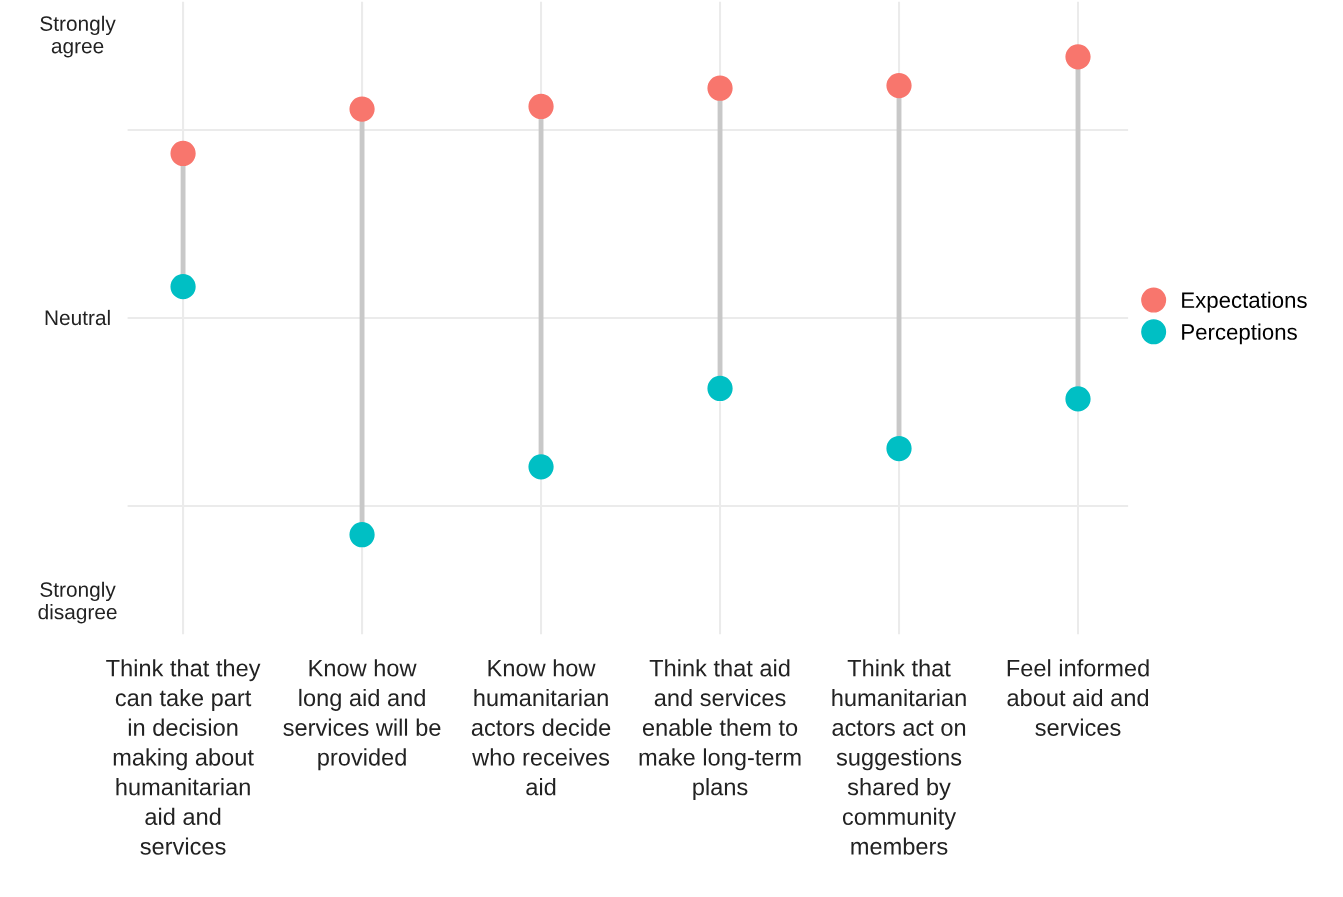 The image size is (1343, 897). What do you see at coordinates (77, 602) in the screenshot?
I see `text: Strongly disagree` at bounding box center [77, 602].